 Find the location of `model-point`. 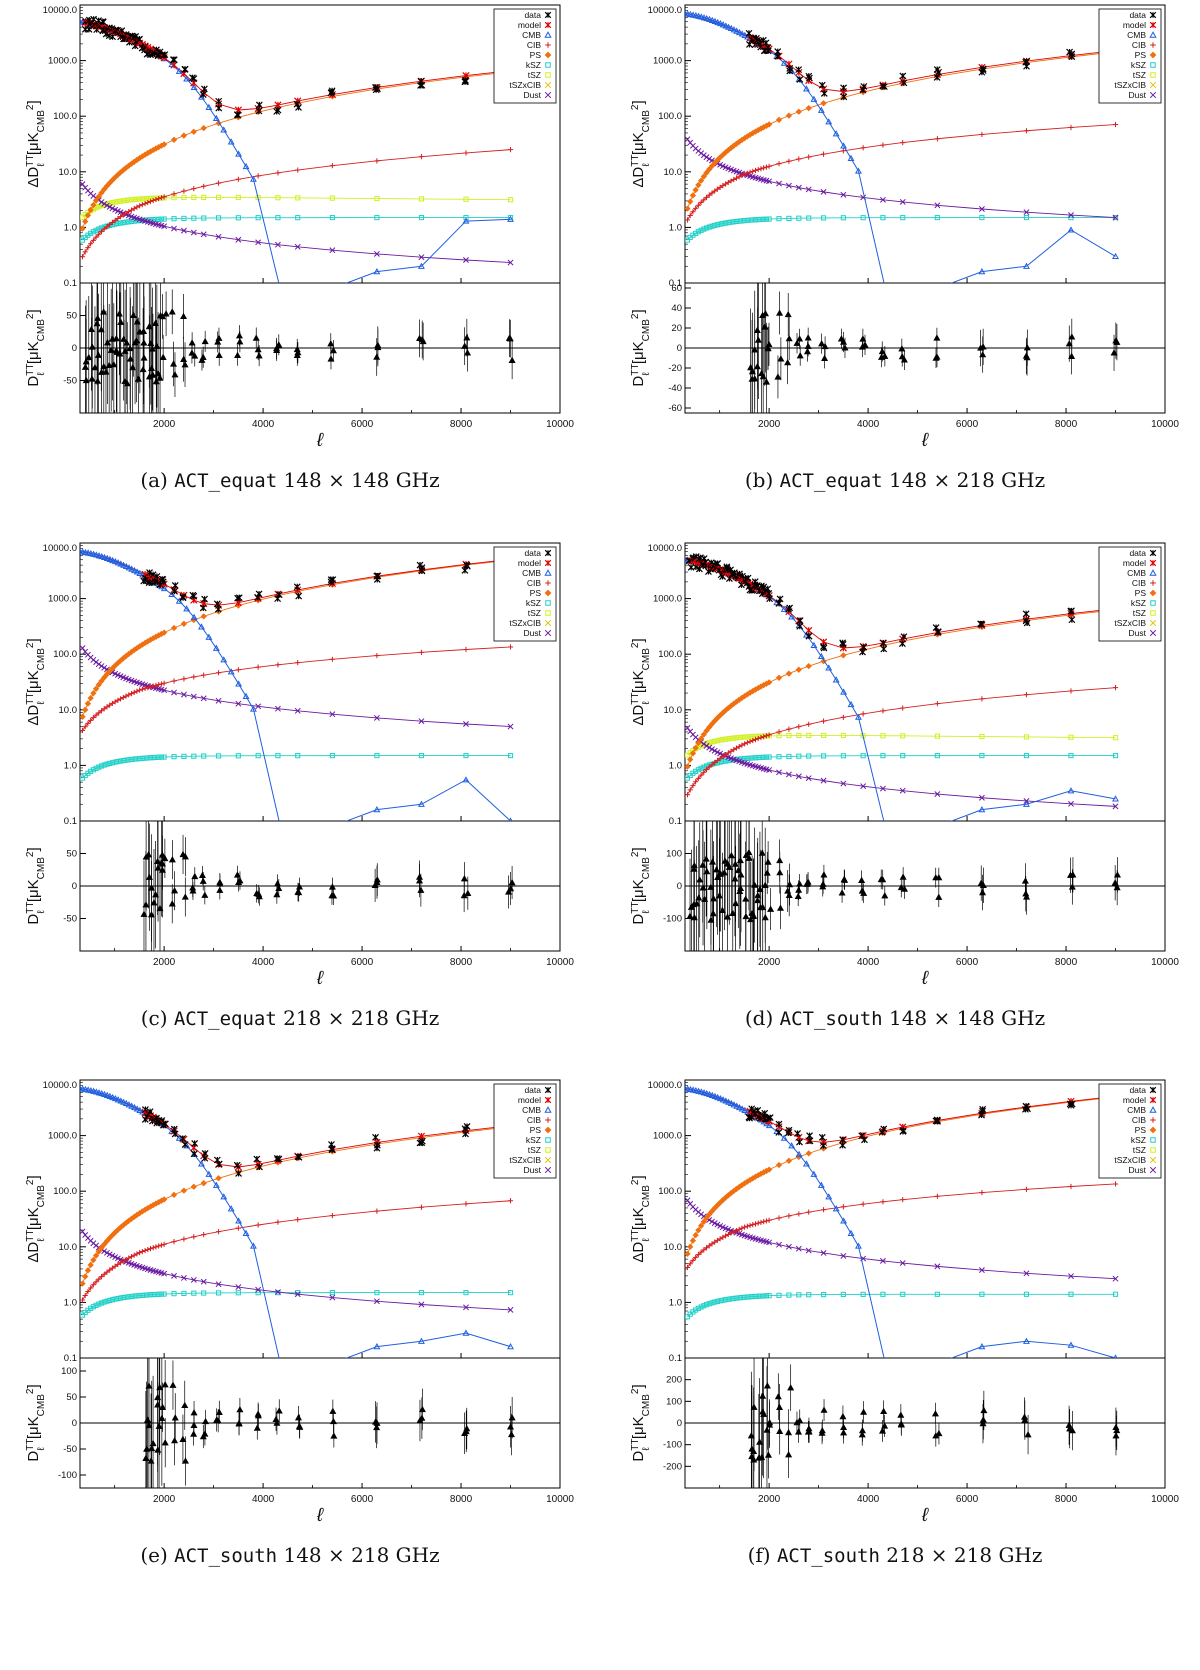

model-point is located at coordinates (184, 73).